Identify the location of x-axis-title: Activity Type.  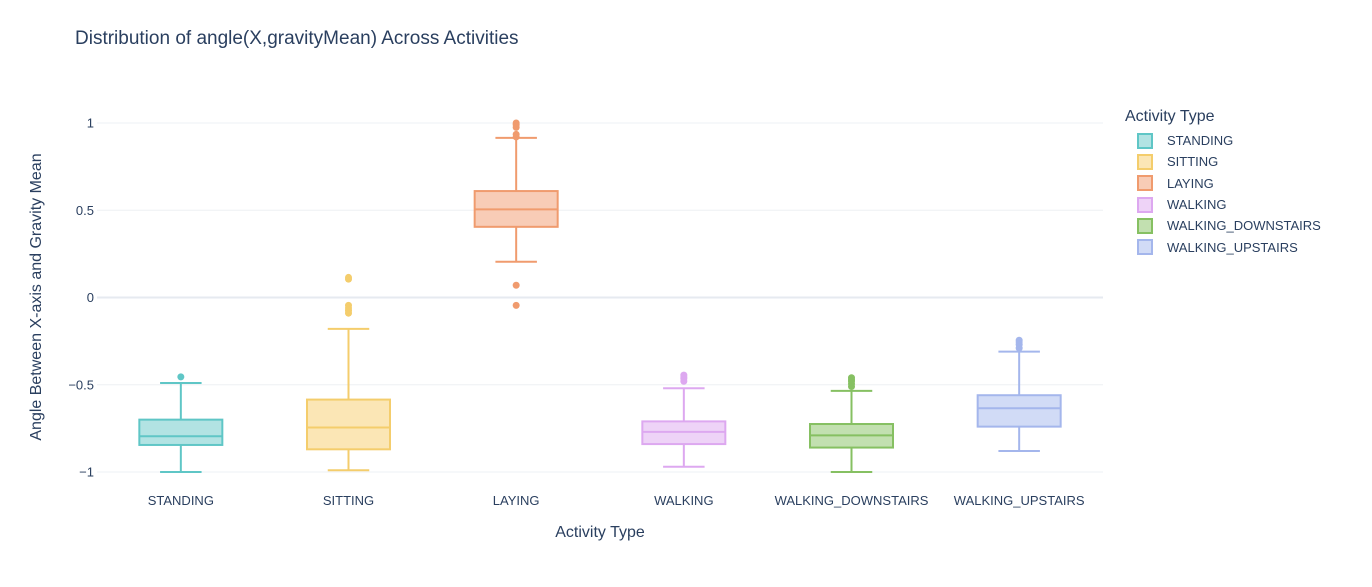
(600, 532).